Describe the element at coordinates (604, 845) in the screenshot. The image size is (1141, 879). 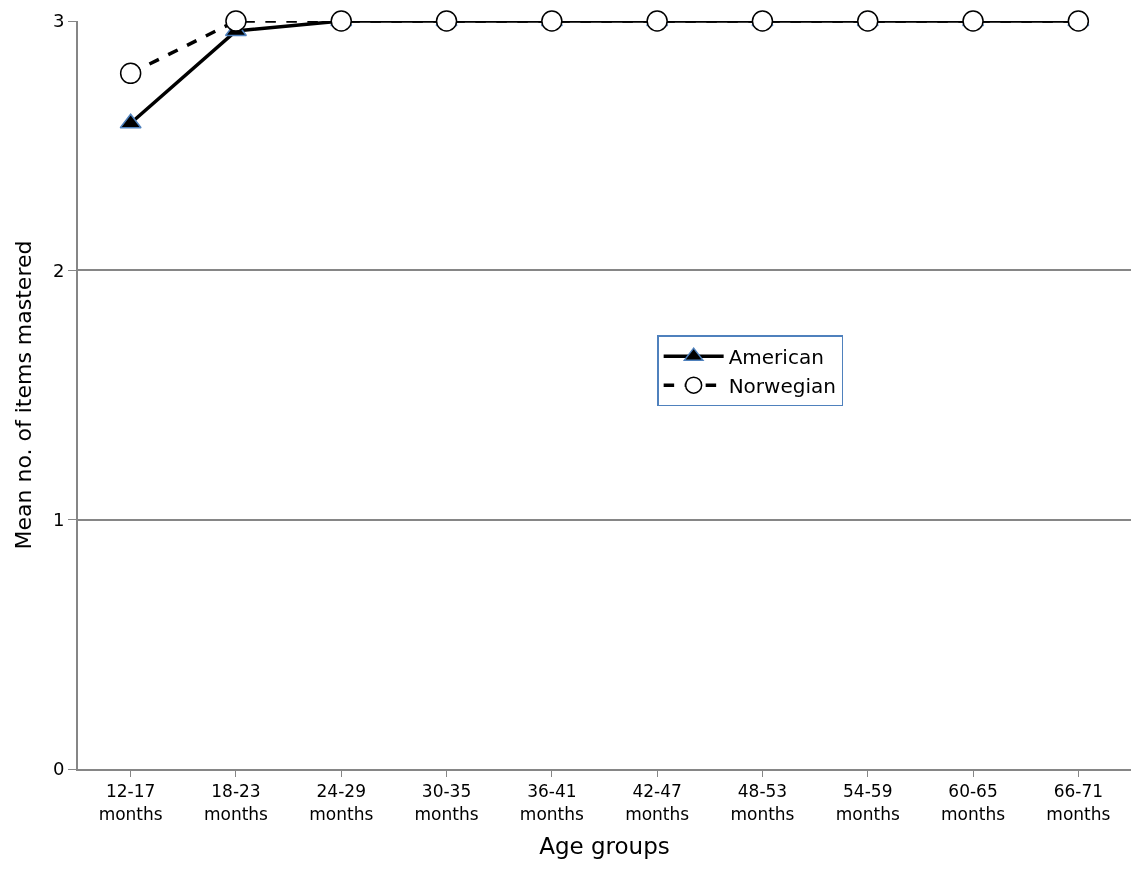
I see `x-axis-title: Age groups` at that location.